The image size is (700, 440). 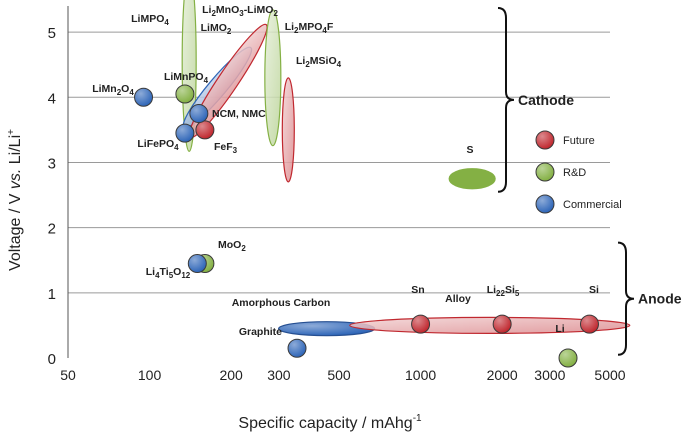 I want to click on point-si, so click(x=589, y=324).